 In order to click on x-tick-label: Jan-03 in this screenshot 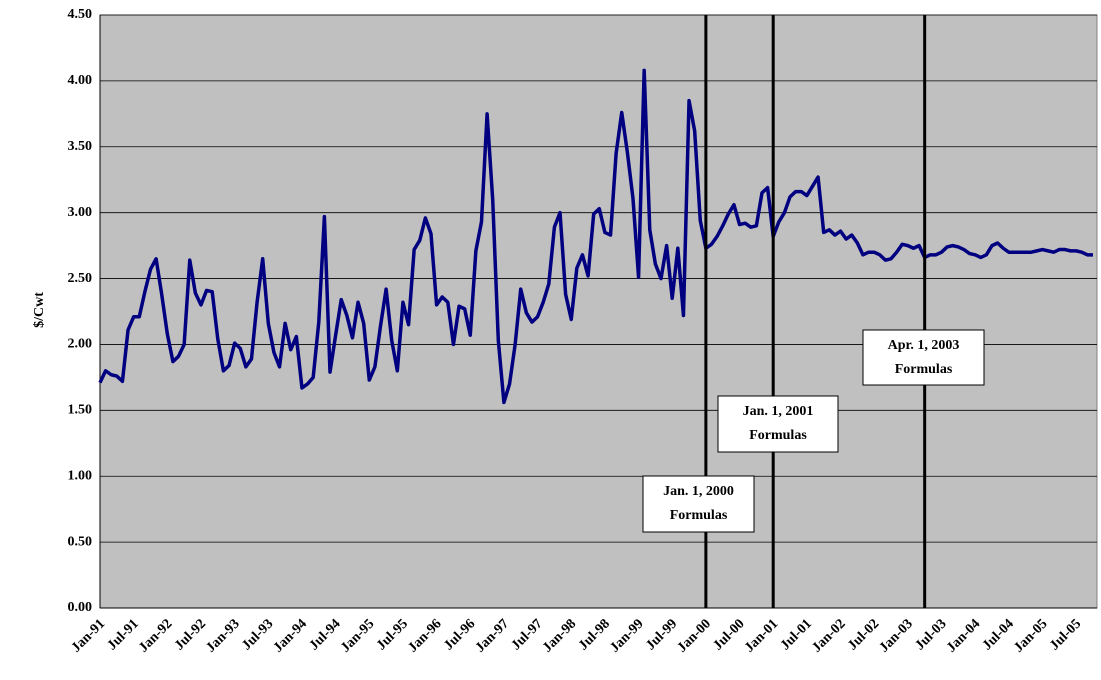, I will do `click(896, 635)`.